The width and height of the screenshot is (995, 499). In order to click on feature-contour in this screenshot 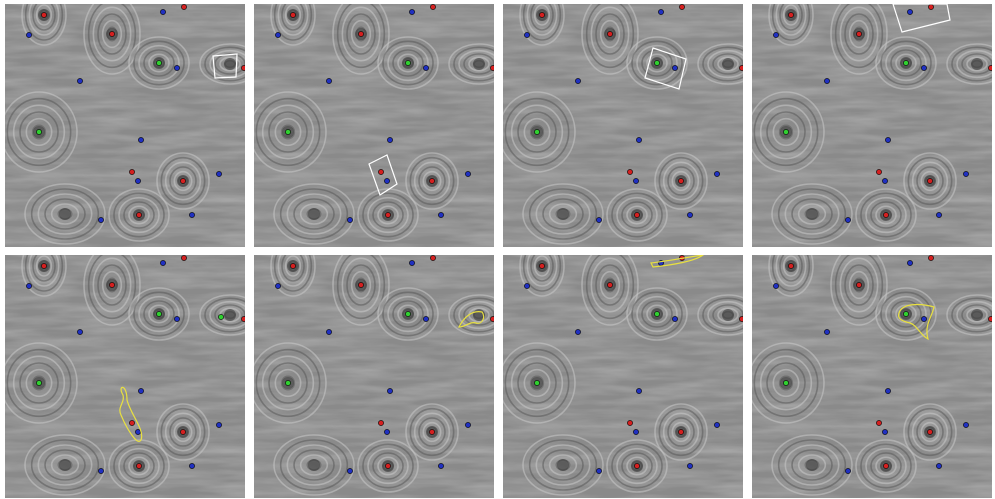, I will do `click(916, 322)`.